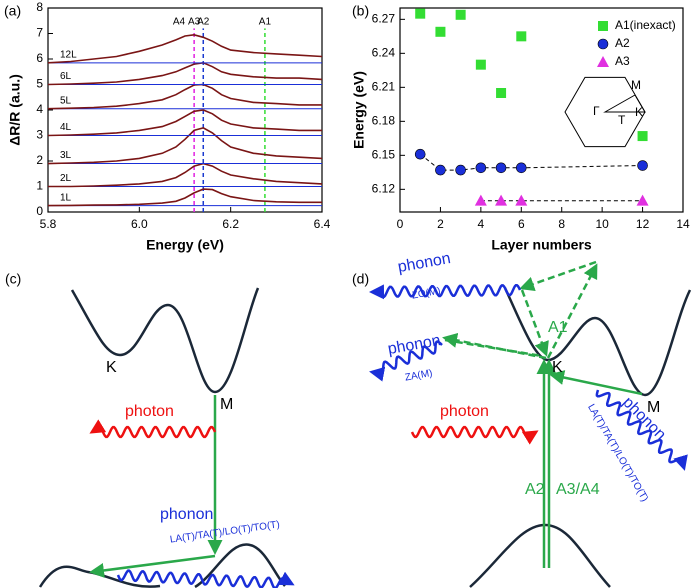  What do you see at coordinates (360, 279) in the screenshot?
I see `panel-label: (d)` at bounding box center [360, 279].